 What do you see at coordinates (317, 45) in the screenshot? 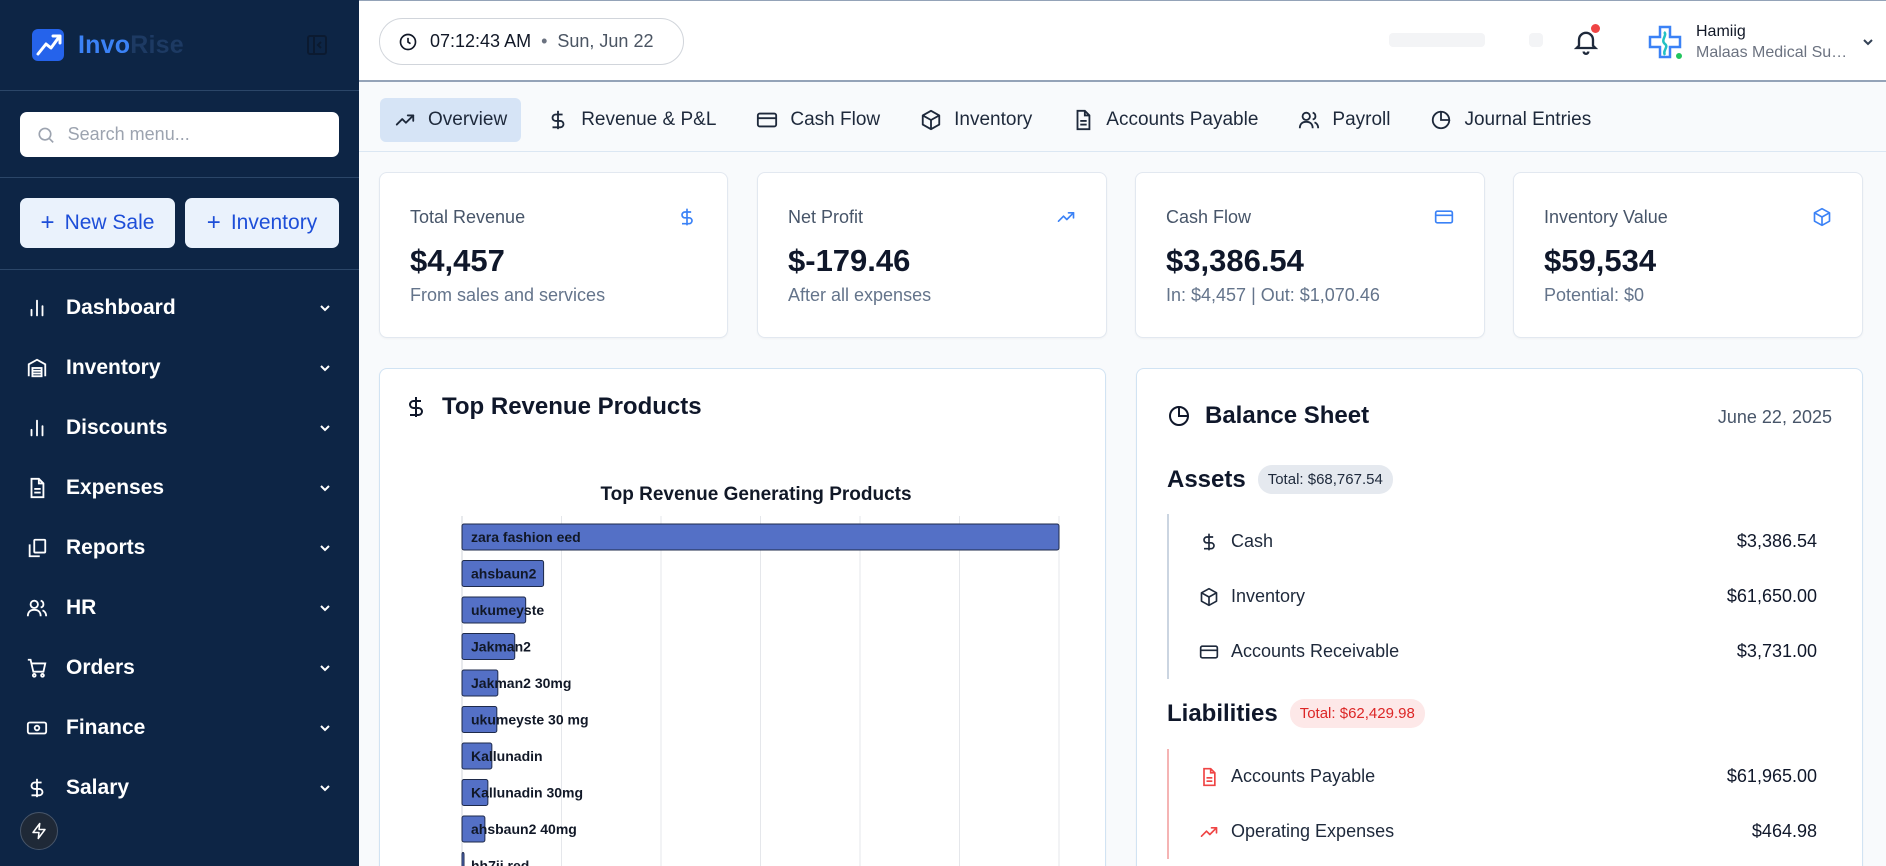
I see `sidebar-collapse-icon` at bounding box center [317, 45].